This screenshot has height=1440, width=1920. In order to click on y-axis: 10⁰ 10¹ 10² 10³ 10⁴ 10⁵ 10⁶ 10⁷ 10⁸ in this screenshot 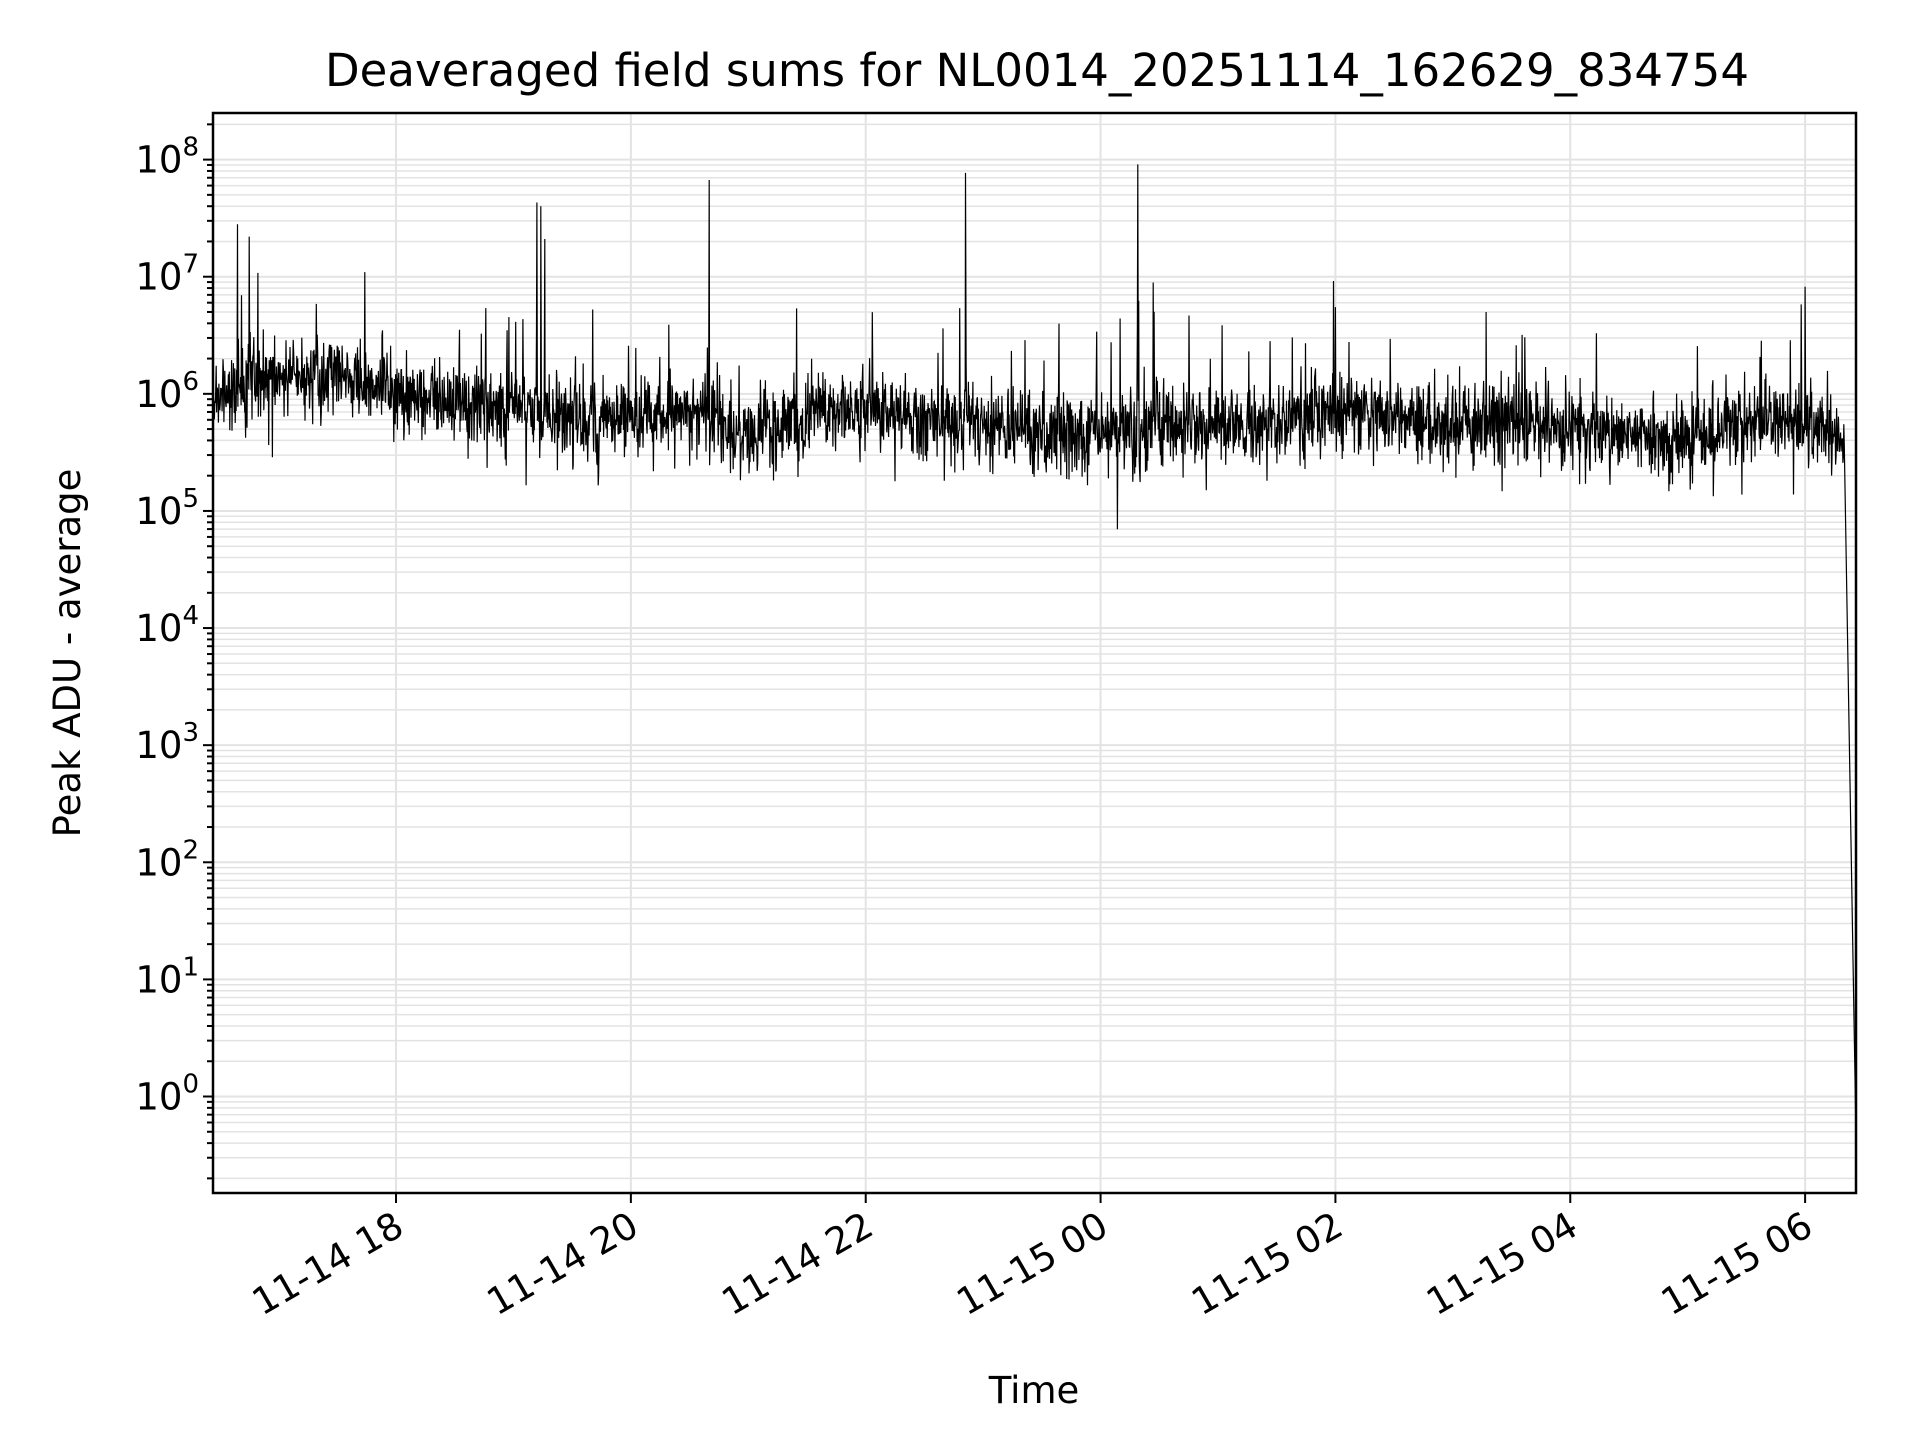, I will do `click(174, 651)`.